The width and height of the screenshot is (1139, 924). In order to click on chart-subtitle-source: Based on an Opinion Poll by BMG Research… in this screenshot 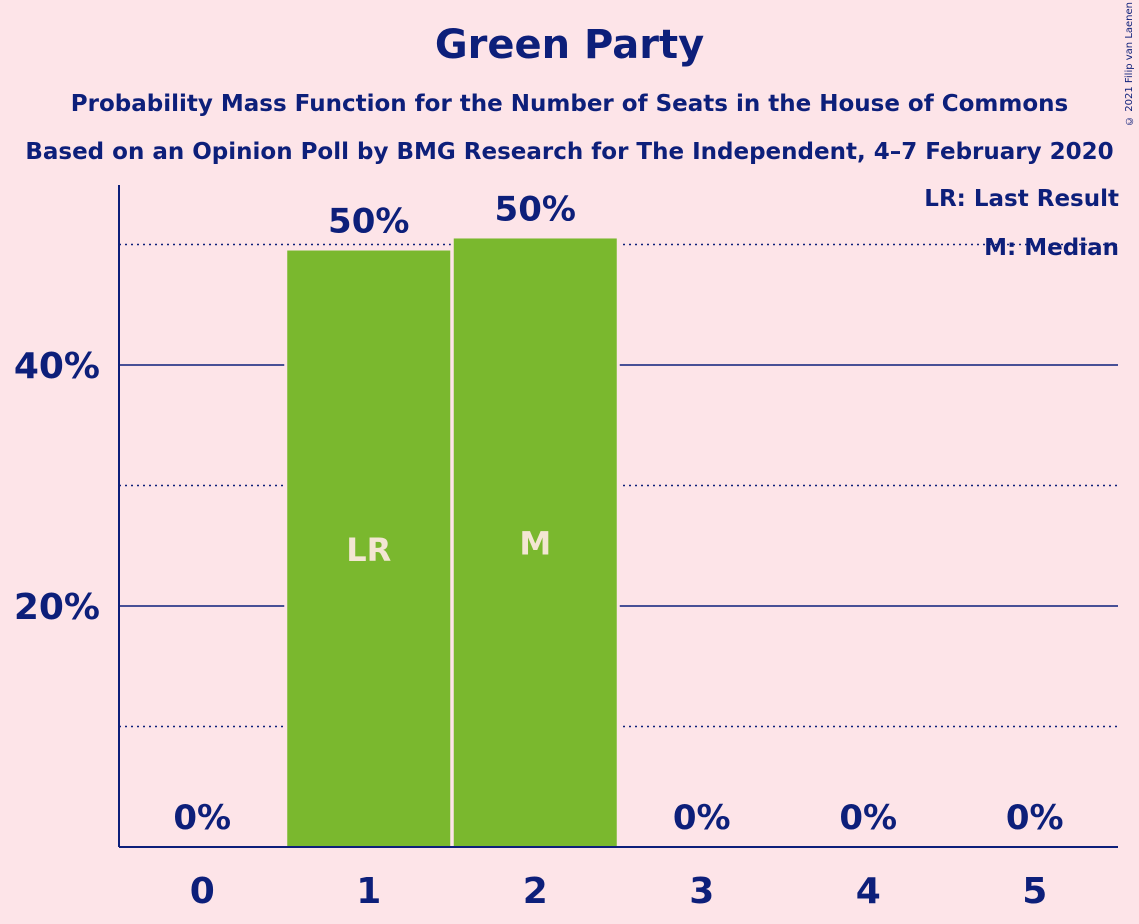, I will do `click(569, 152)`.